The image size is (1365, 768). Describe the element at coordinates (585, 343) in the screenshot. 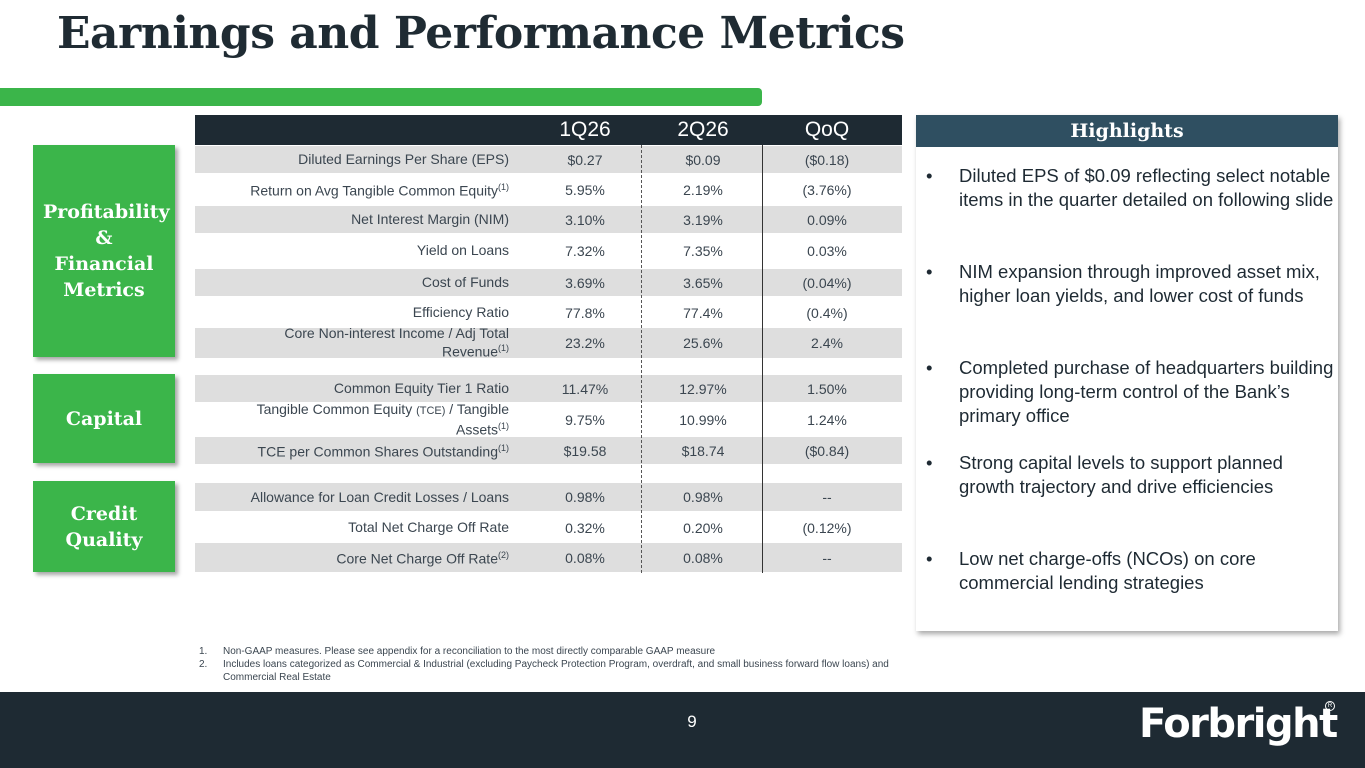

I see `value-1q26: 23.2%` at that location.